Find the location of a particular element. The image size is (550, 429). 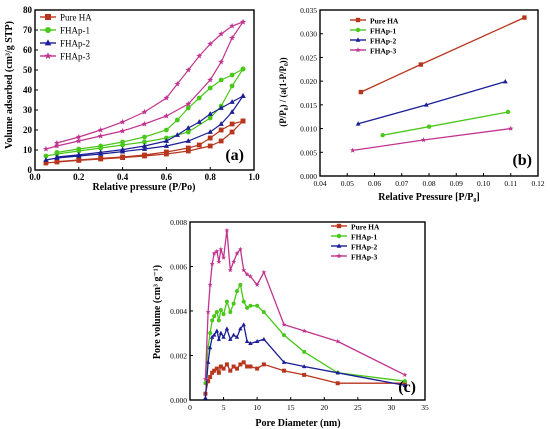

b-legend-label-pure-ha: Pure HA is located at coordinates (384, 21).